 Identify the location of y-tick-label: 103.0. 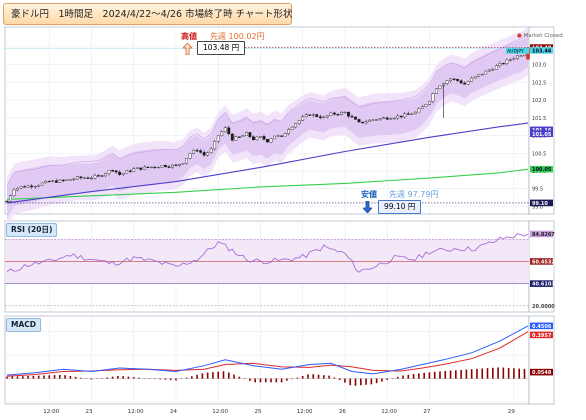
(539, 66).